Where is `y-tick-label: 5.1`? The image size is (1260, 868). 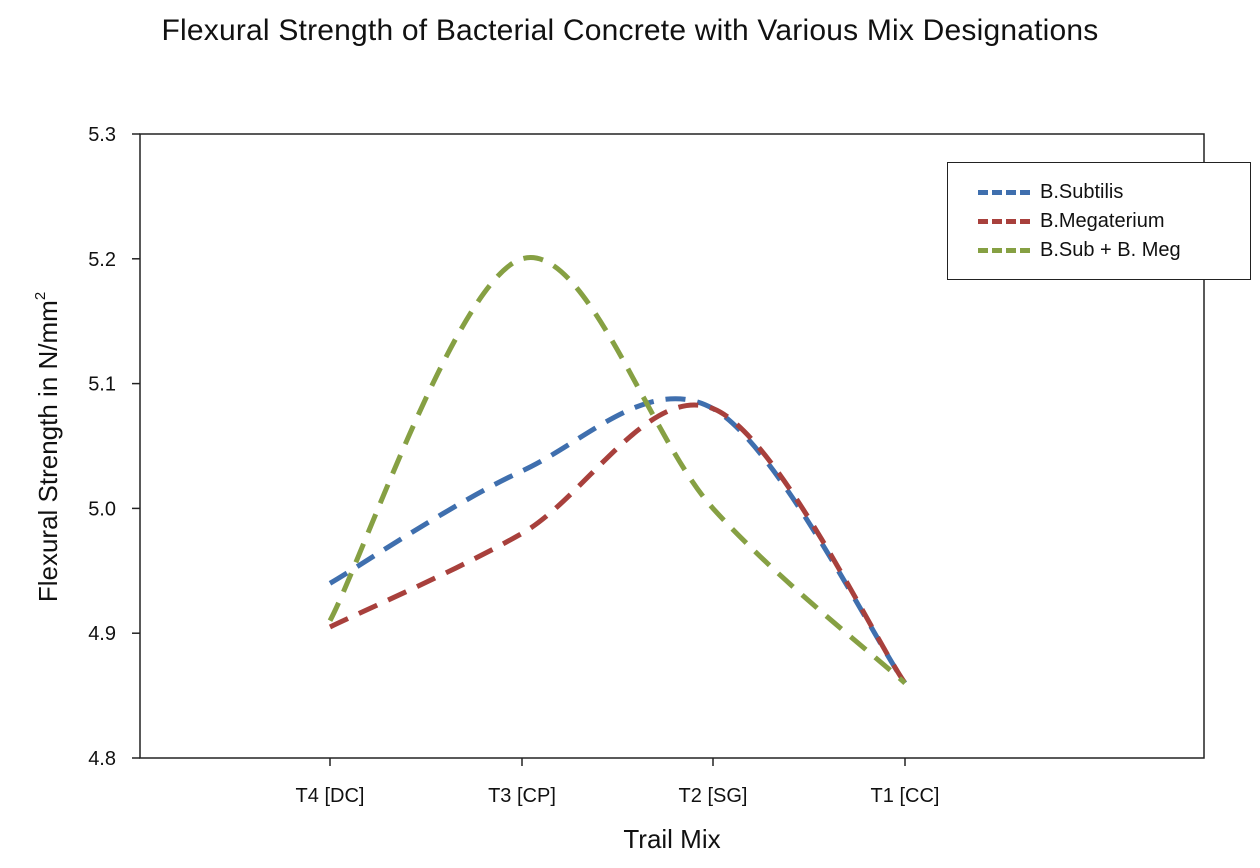
y-tick-label: 5.1 is located at coordinates (102, 385).